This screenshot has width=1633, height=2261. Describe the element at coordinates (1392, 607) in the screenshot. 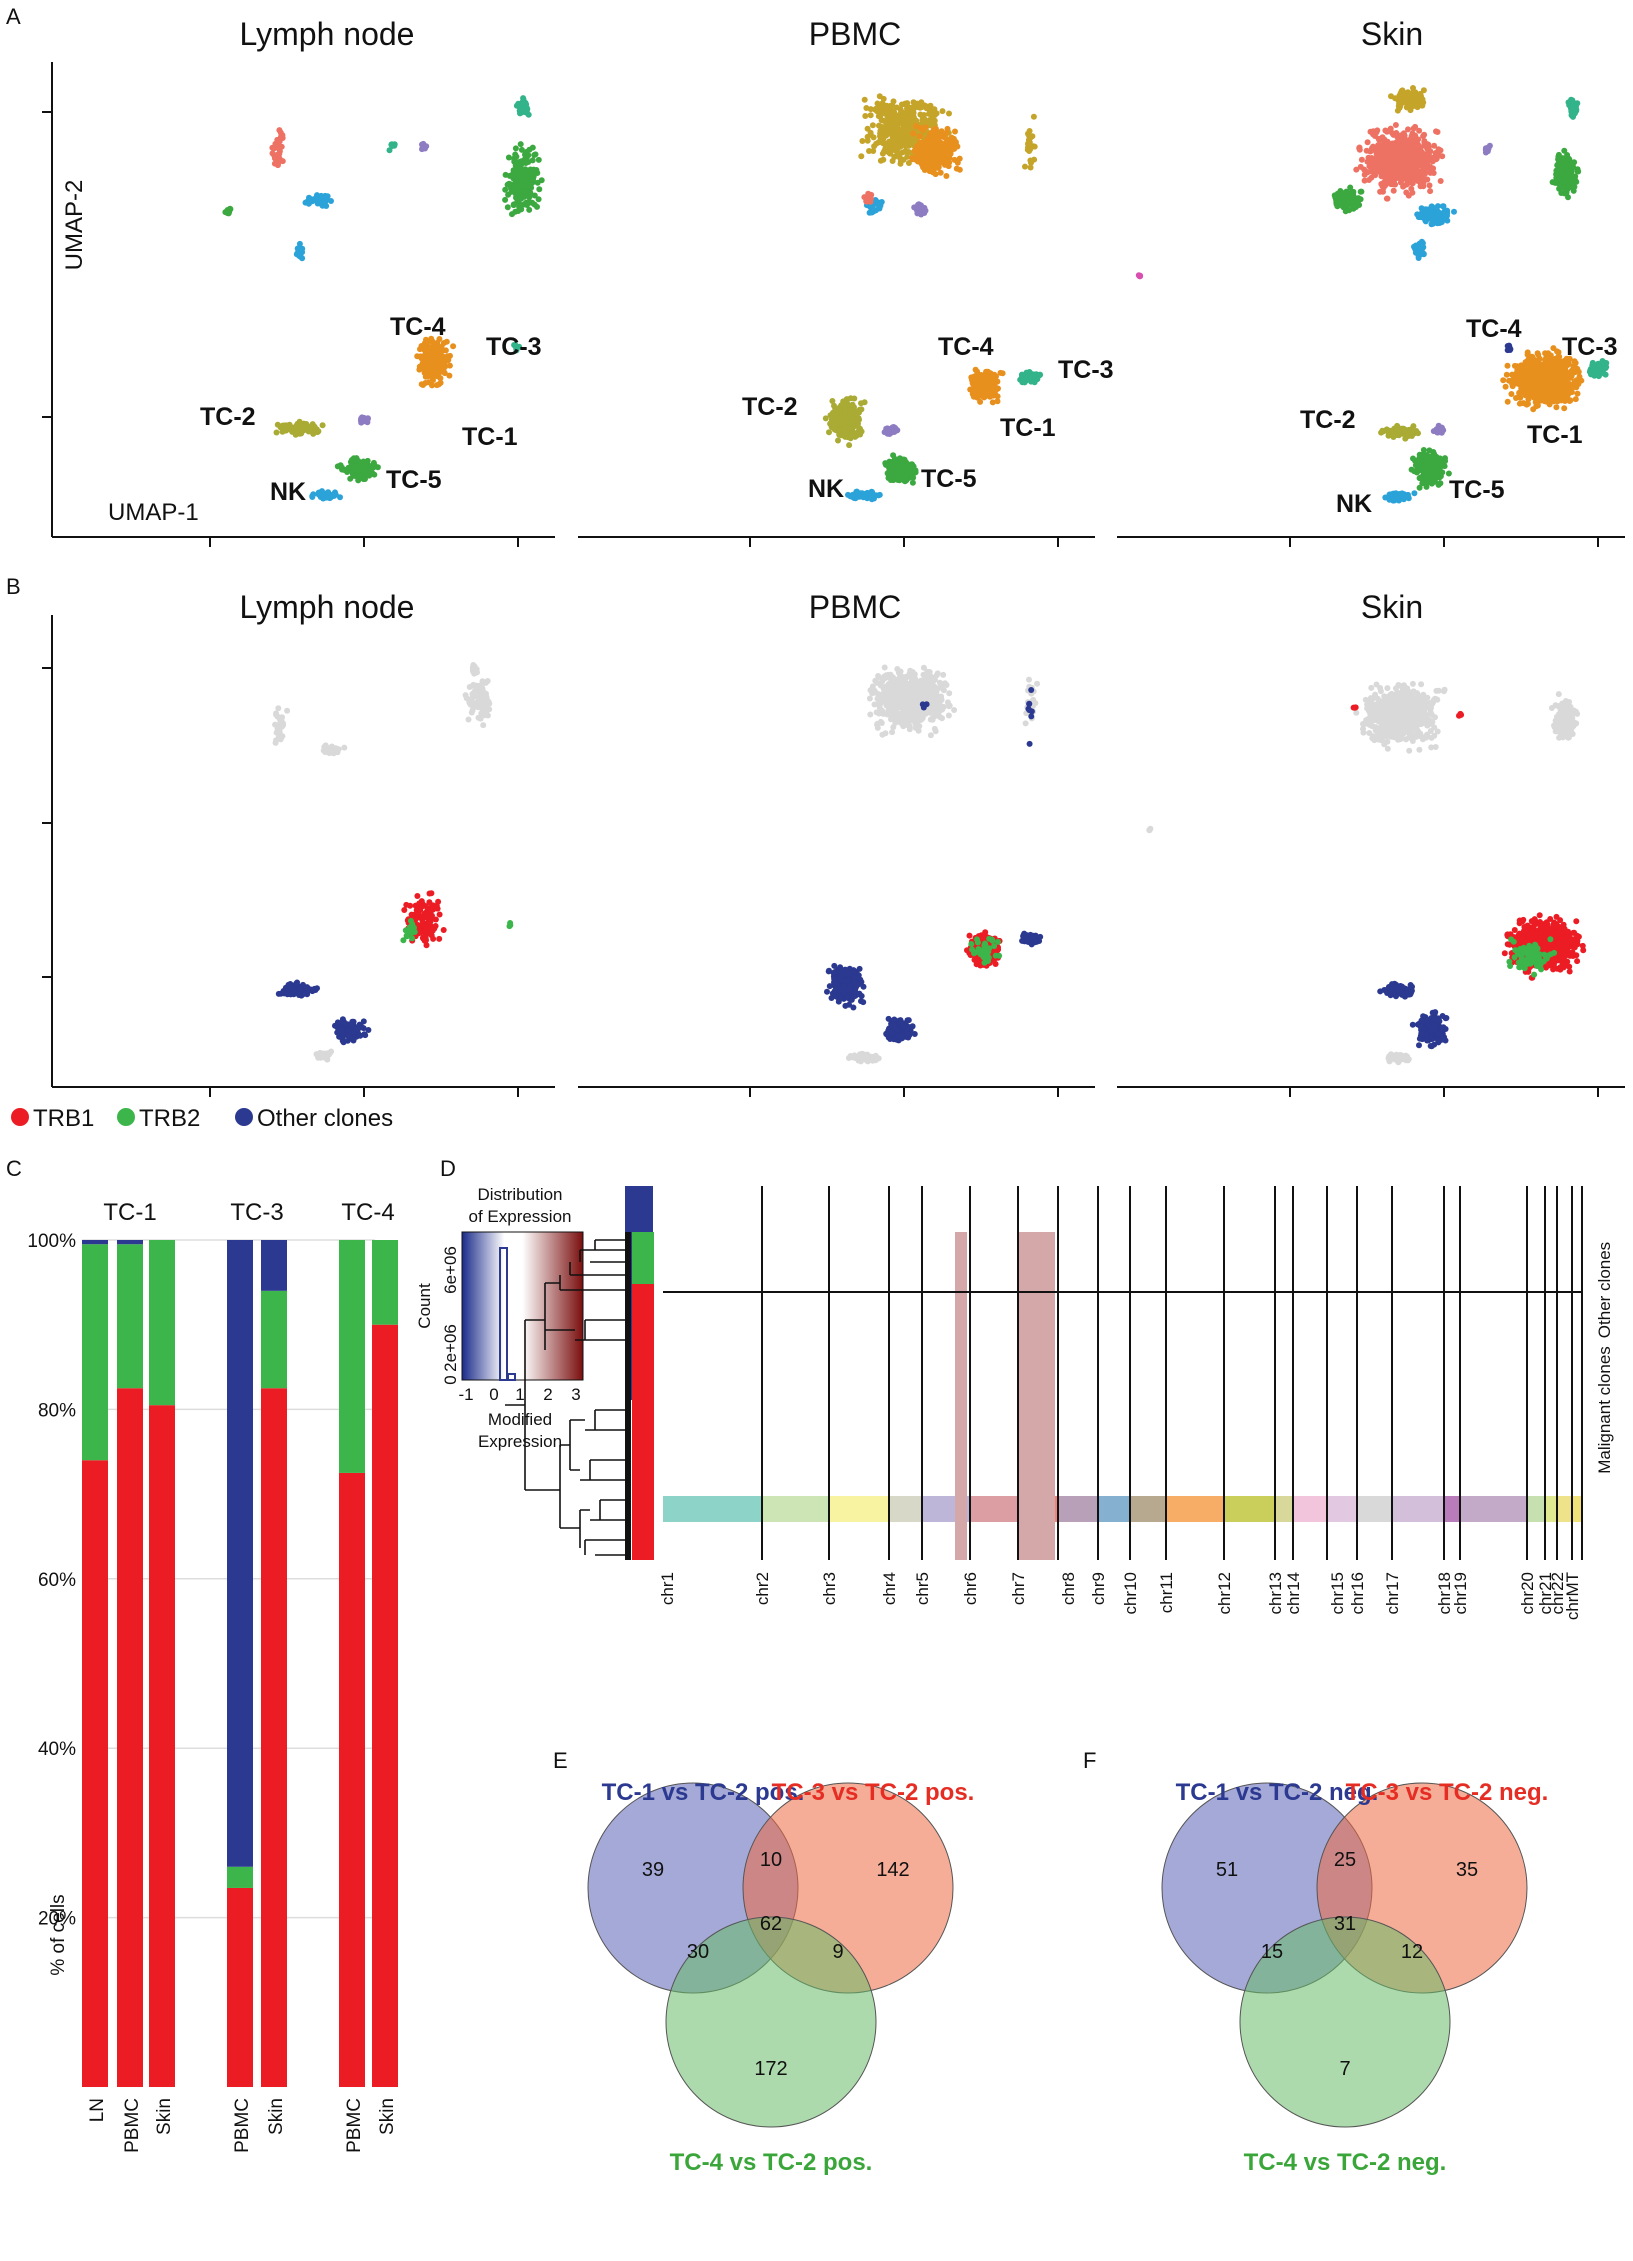

I see `subplot-title: Skin` at that location.